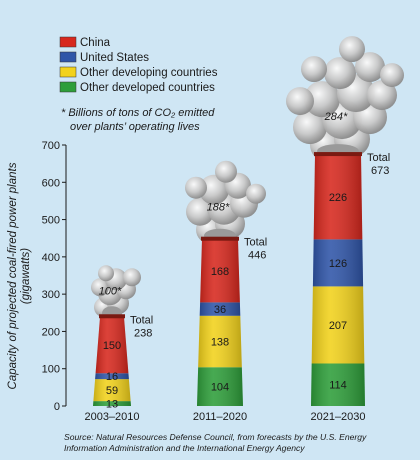 The image size is (420, 460). I want to click on co2-value-0: 100*, so click(110, 291).